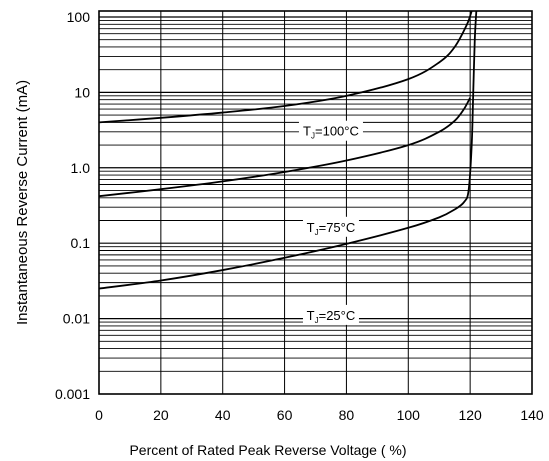  Describe the element at coordinates (99, 415) in the screenshot. I see `x-tick-label: 0` at that location.